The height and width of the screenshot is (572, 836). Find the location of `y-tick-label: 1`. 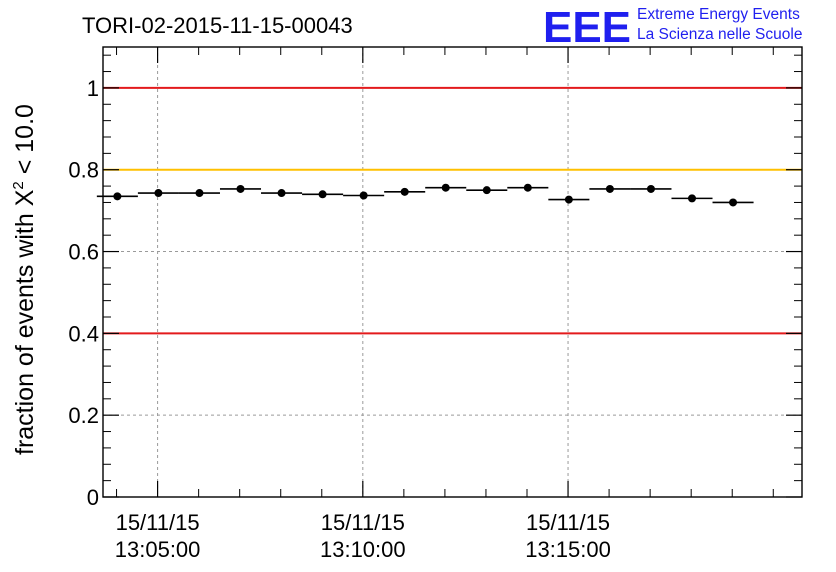

y-tick-label: 1 is located at coordinates (93, 88).